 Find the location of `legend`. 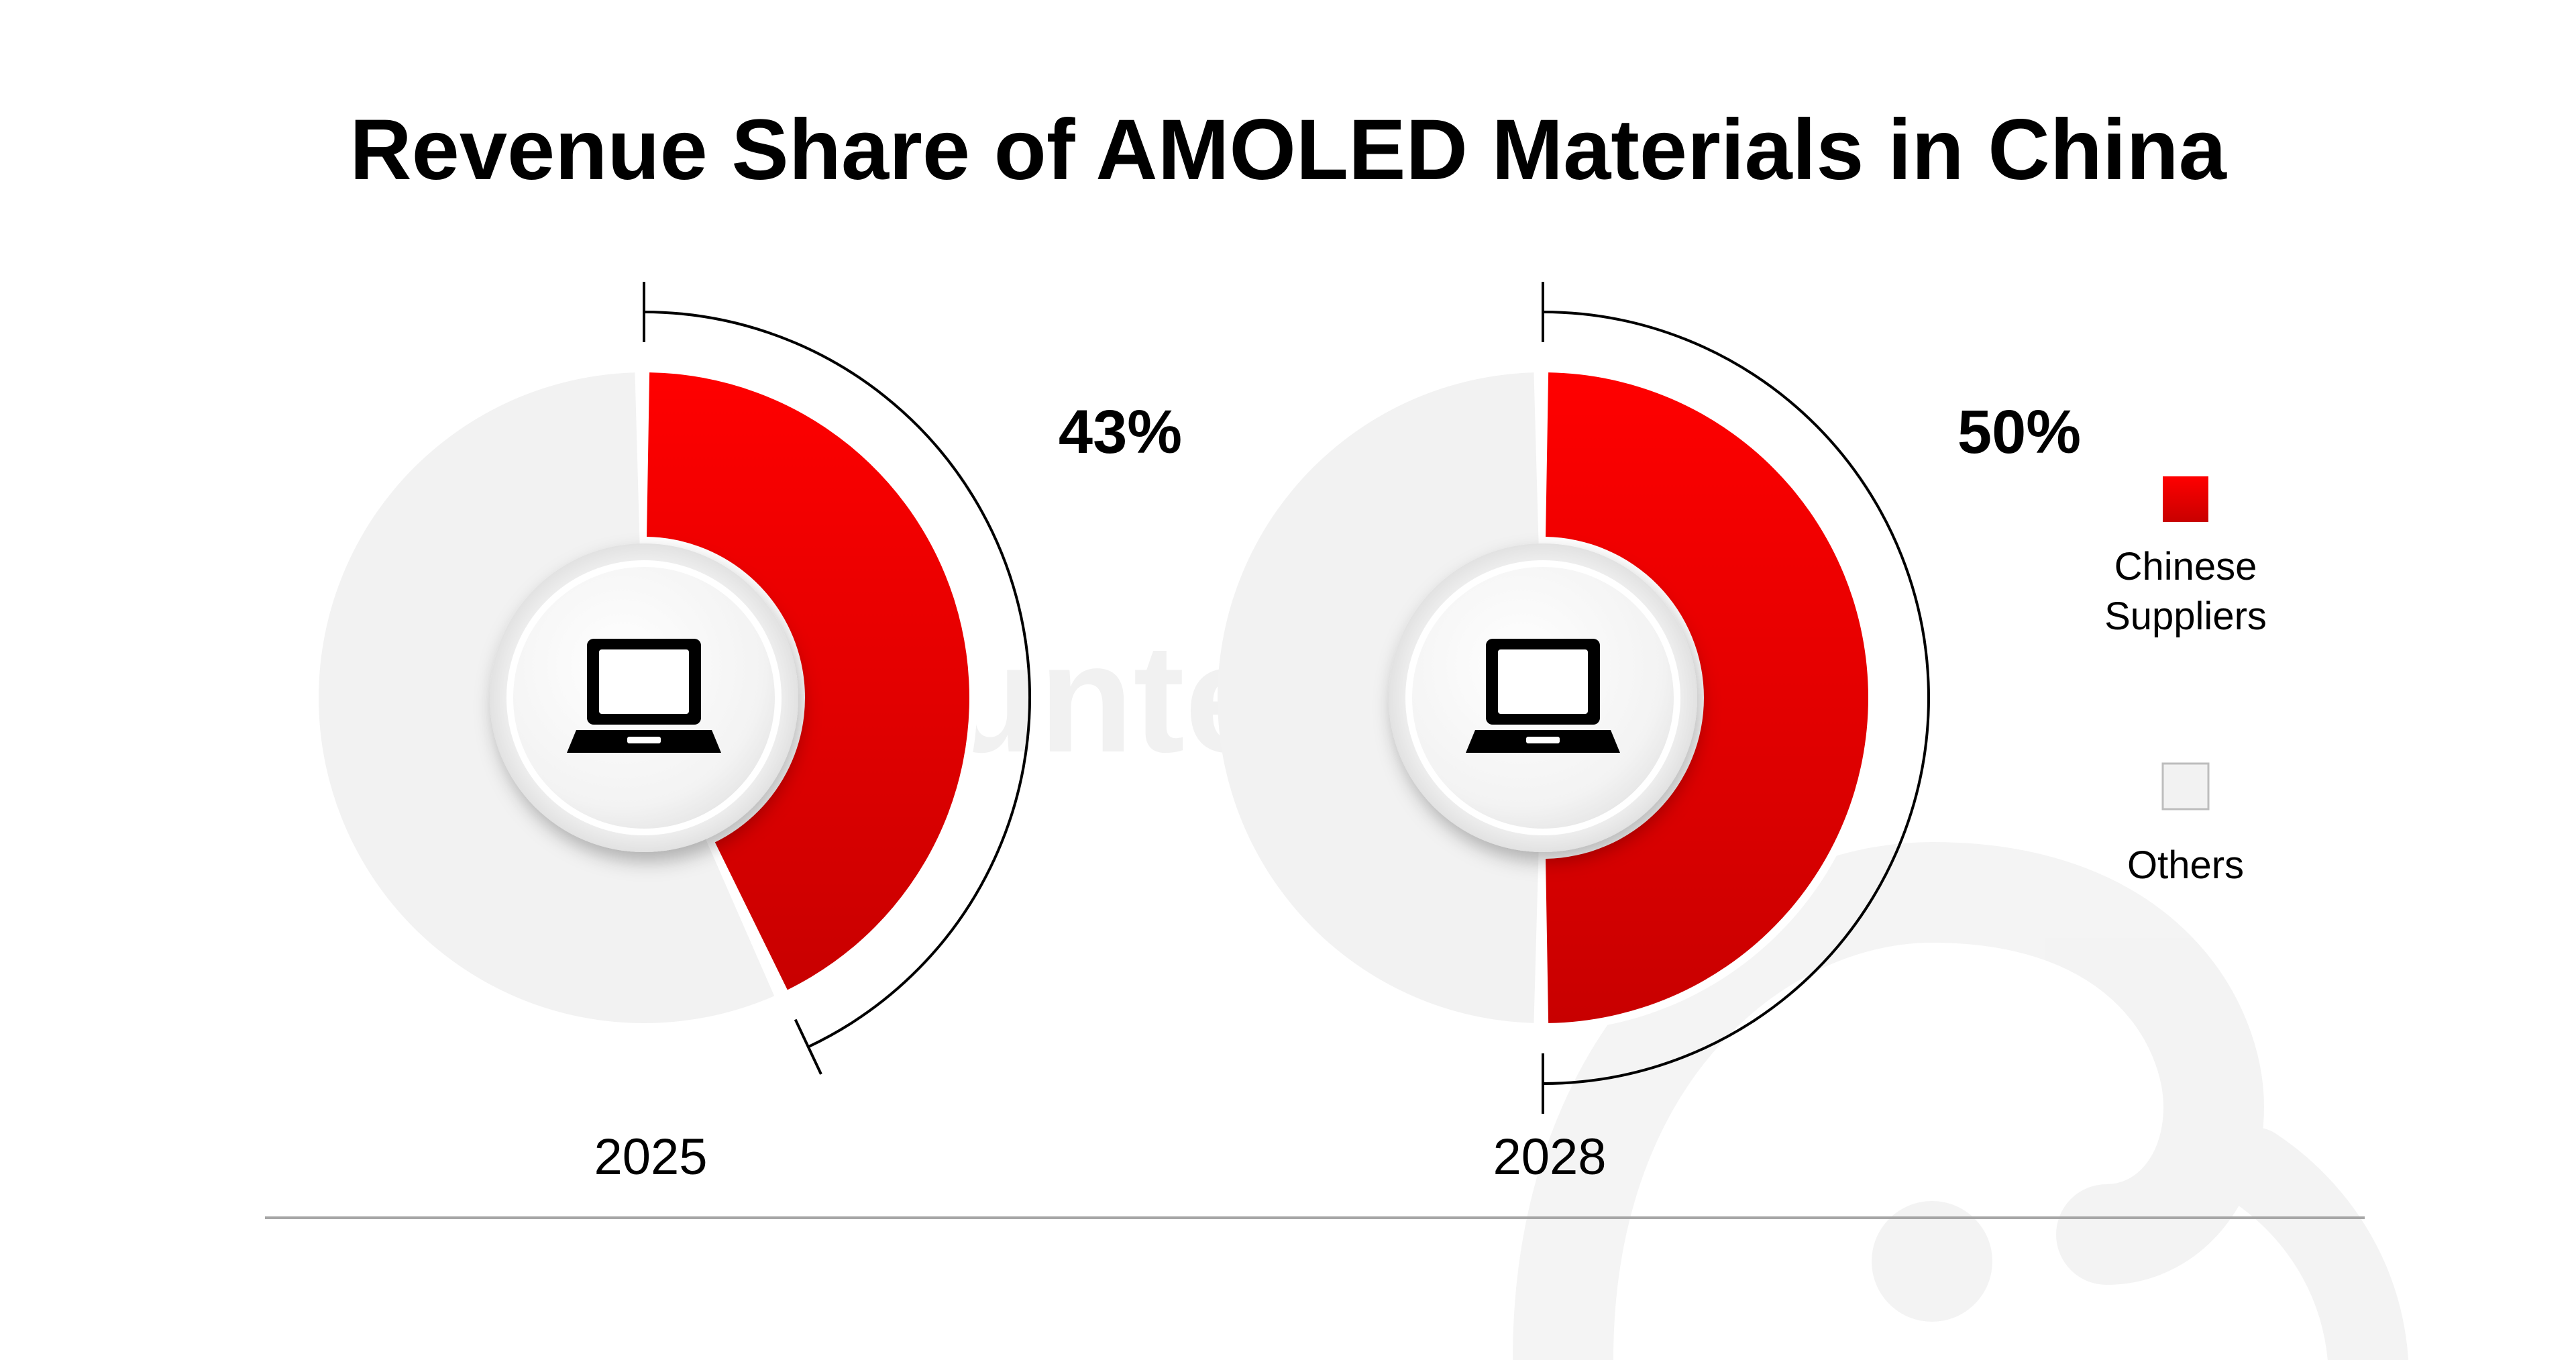

legend is located at coordinates (2185, 643).